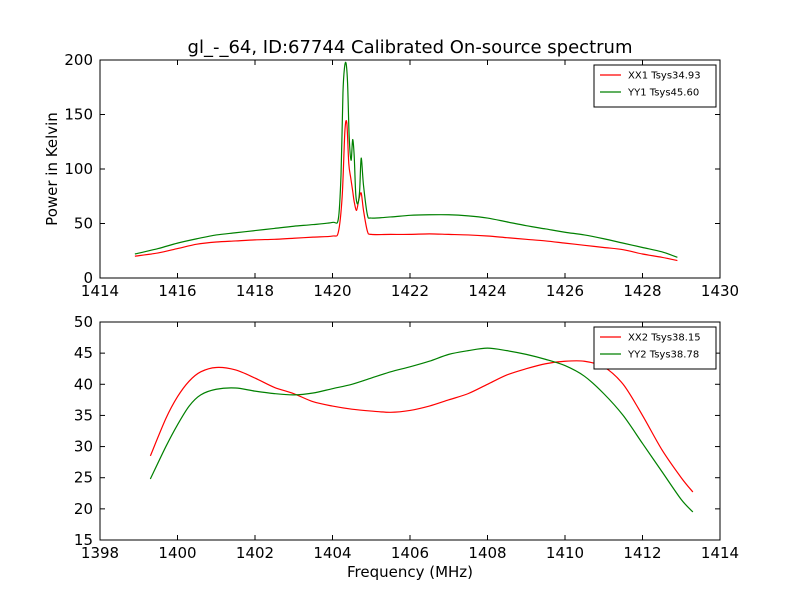 Image resolution: width=800 pixels, height=600 pixels. Describe the element at coordinates (177, 291) in the screenshot. I see `x-tick-label: 1416` at that location.